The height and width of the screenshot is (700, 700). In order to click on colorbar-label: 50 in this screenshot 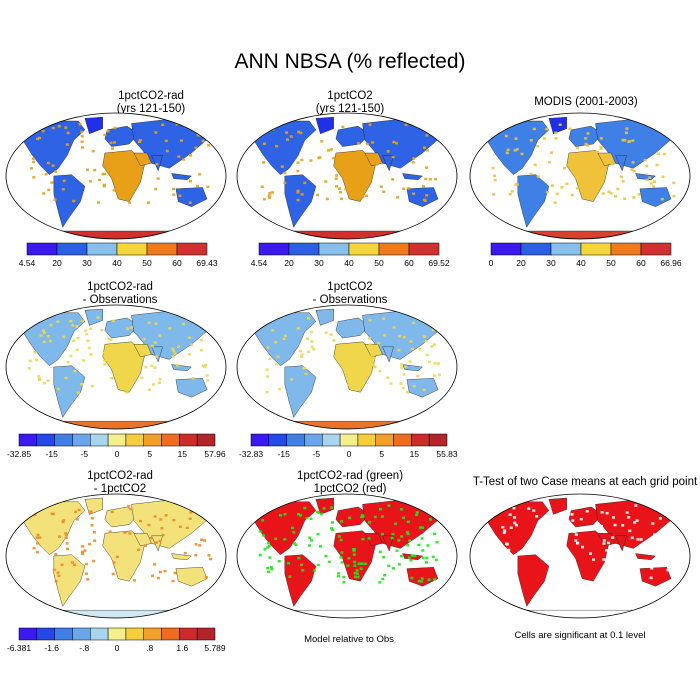, I will do `click(147, 263)`.